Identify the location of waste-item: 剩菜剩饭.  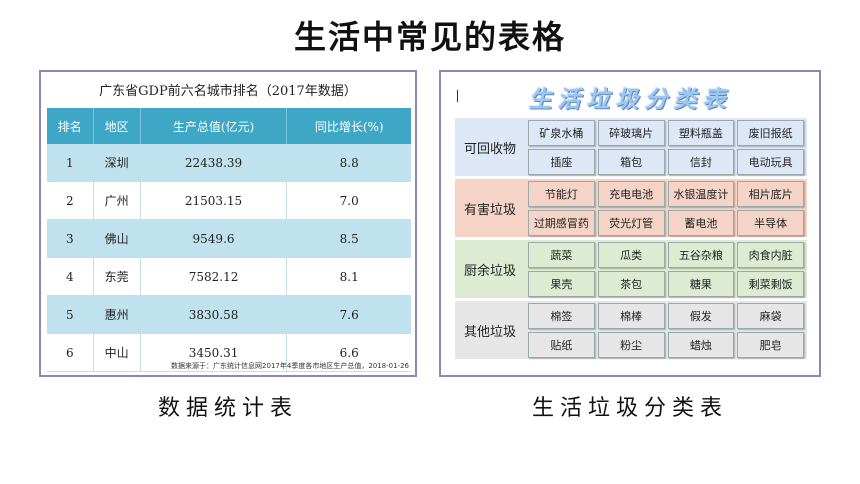
(770, 284).